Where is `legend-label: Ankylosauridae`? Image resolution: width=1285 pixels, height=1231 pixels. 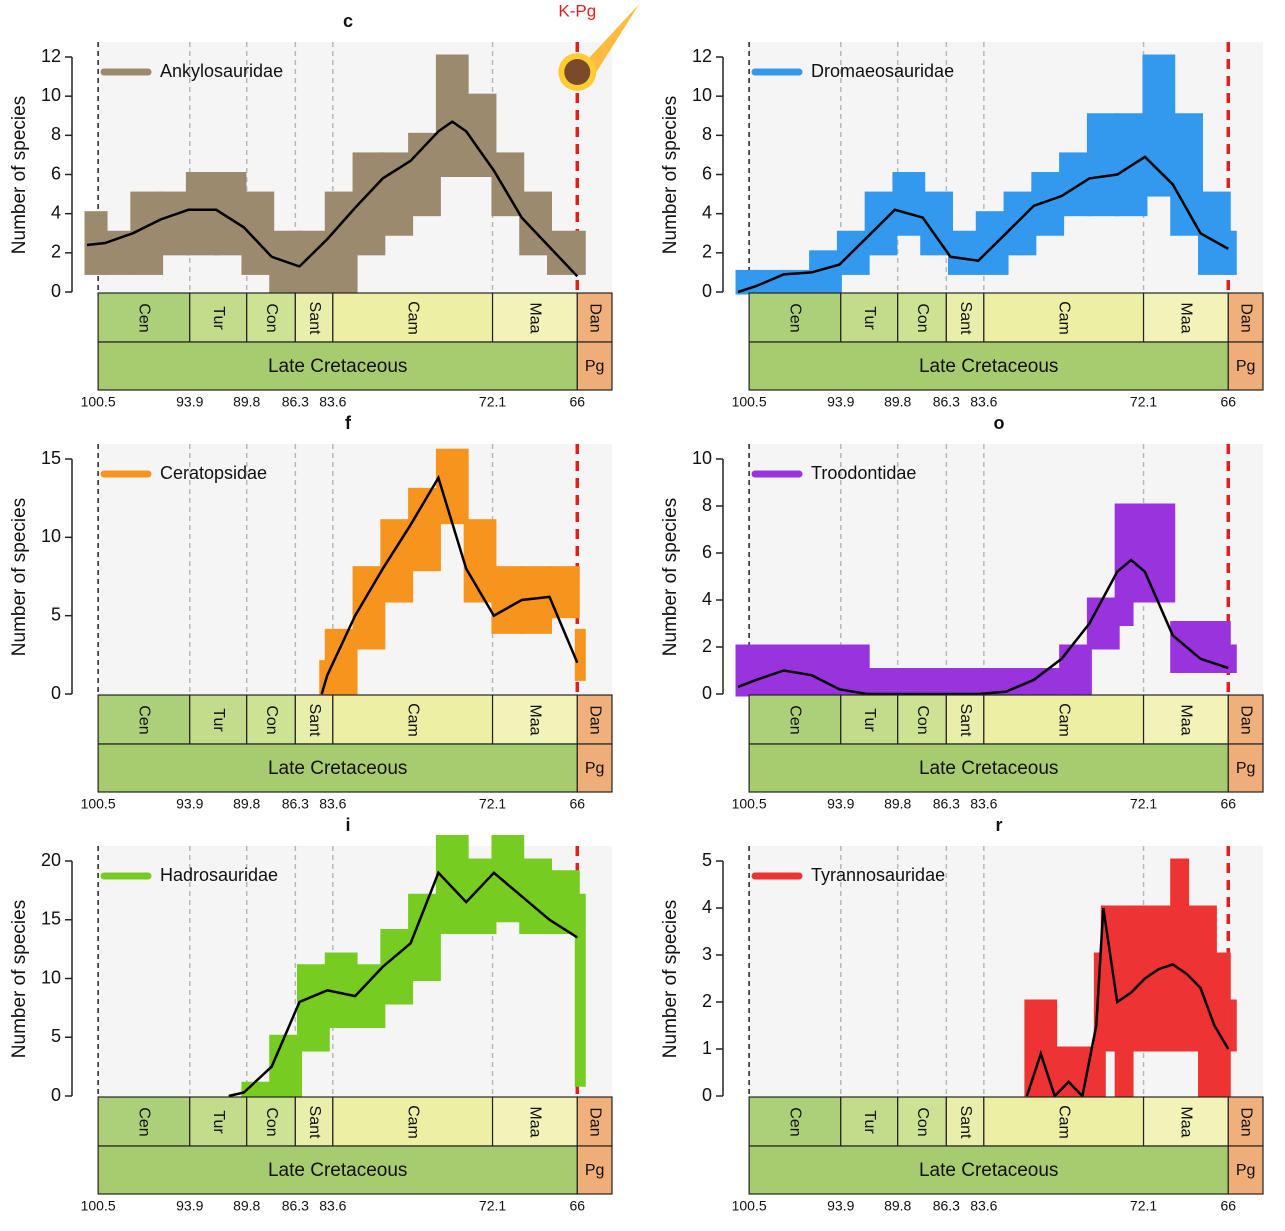 legend-label: Ankylosauridae is located at coordinates (221, 71).